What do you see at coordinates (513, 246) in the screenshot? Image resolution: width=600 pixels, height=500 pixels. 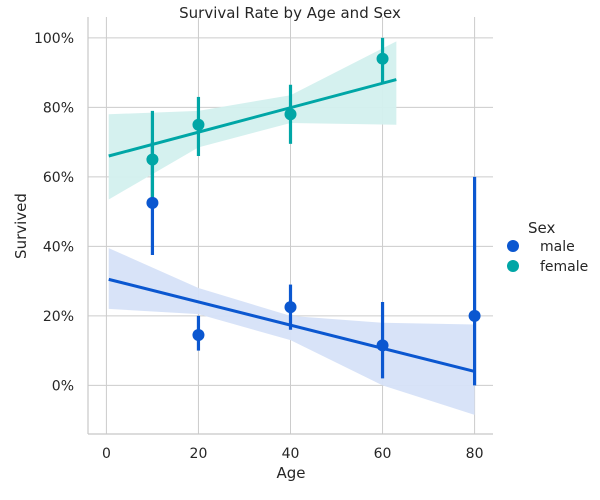 I see `legend-marker-male` at bounding box center [513, 246].